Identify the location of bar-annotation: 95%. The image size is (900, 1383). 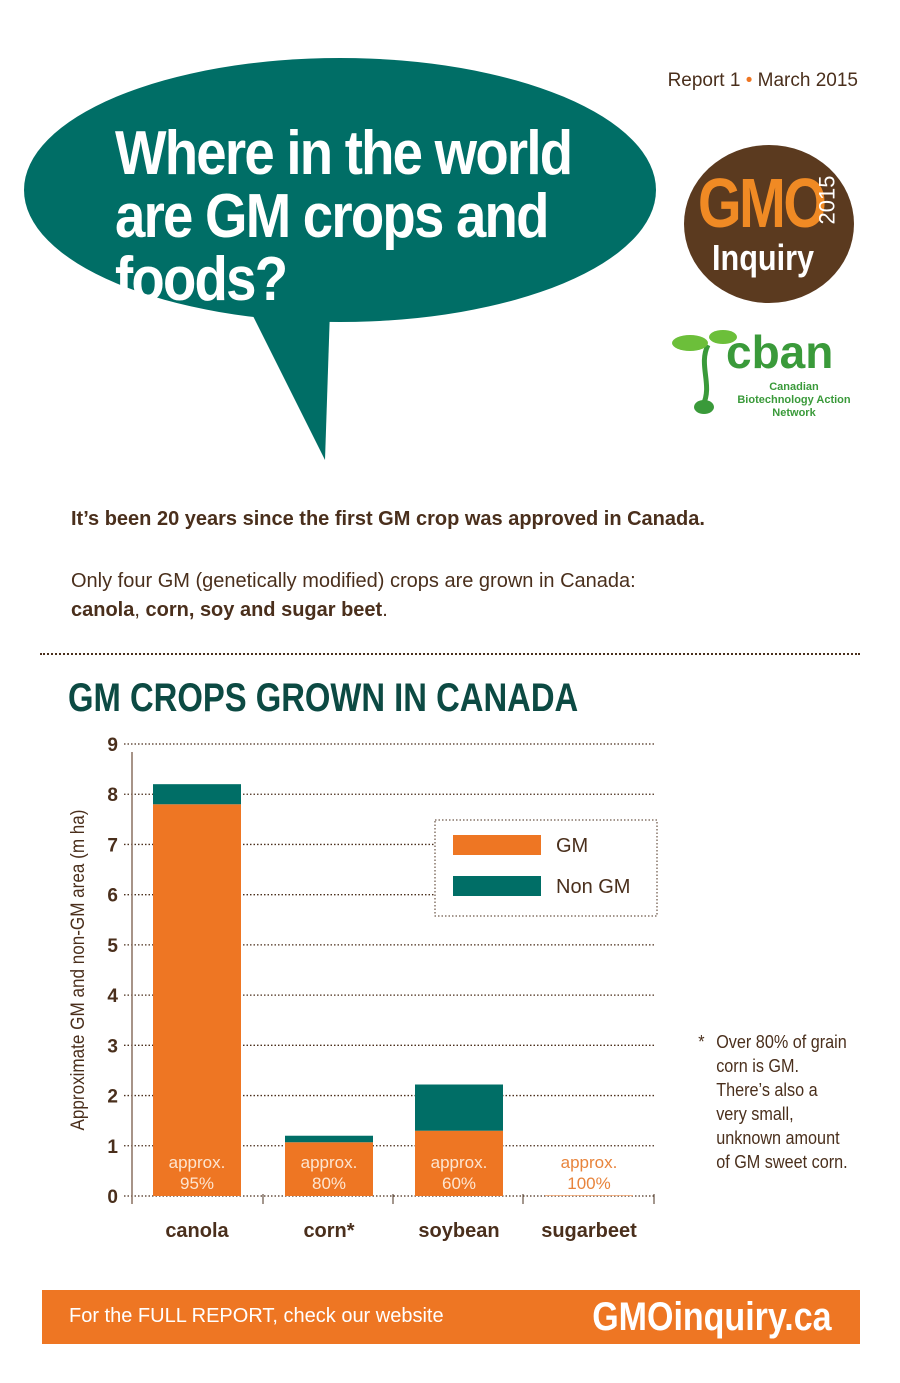
(197, 1183).